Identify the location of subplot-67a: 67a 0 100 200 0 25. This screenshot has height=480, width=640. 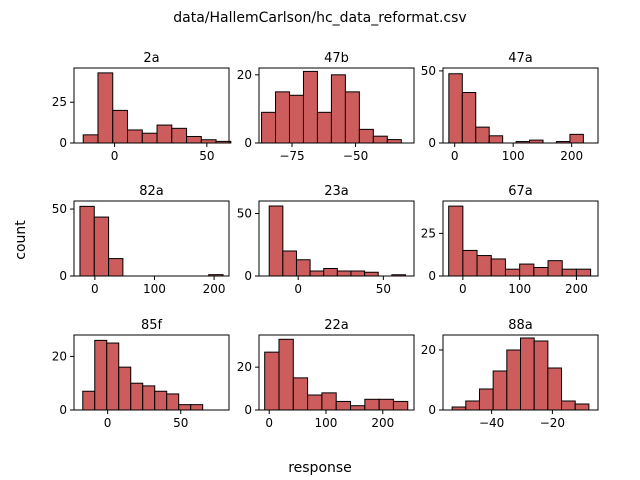
(510, 240).